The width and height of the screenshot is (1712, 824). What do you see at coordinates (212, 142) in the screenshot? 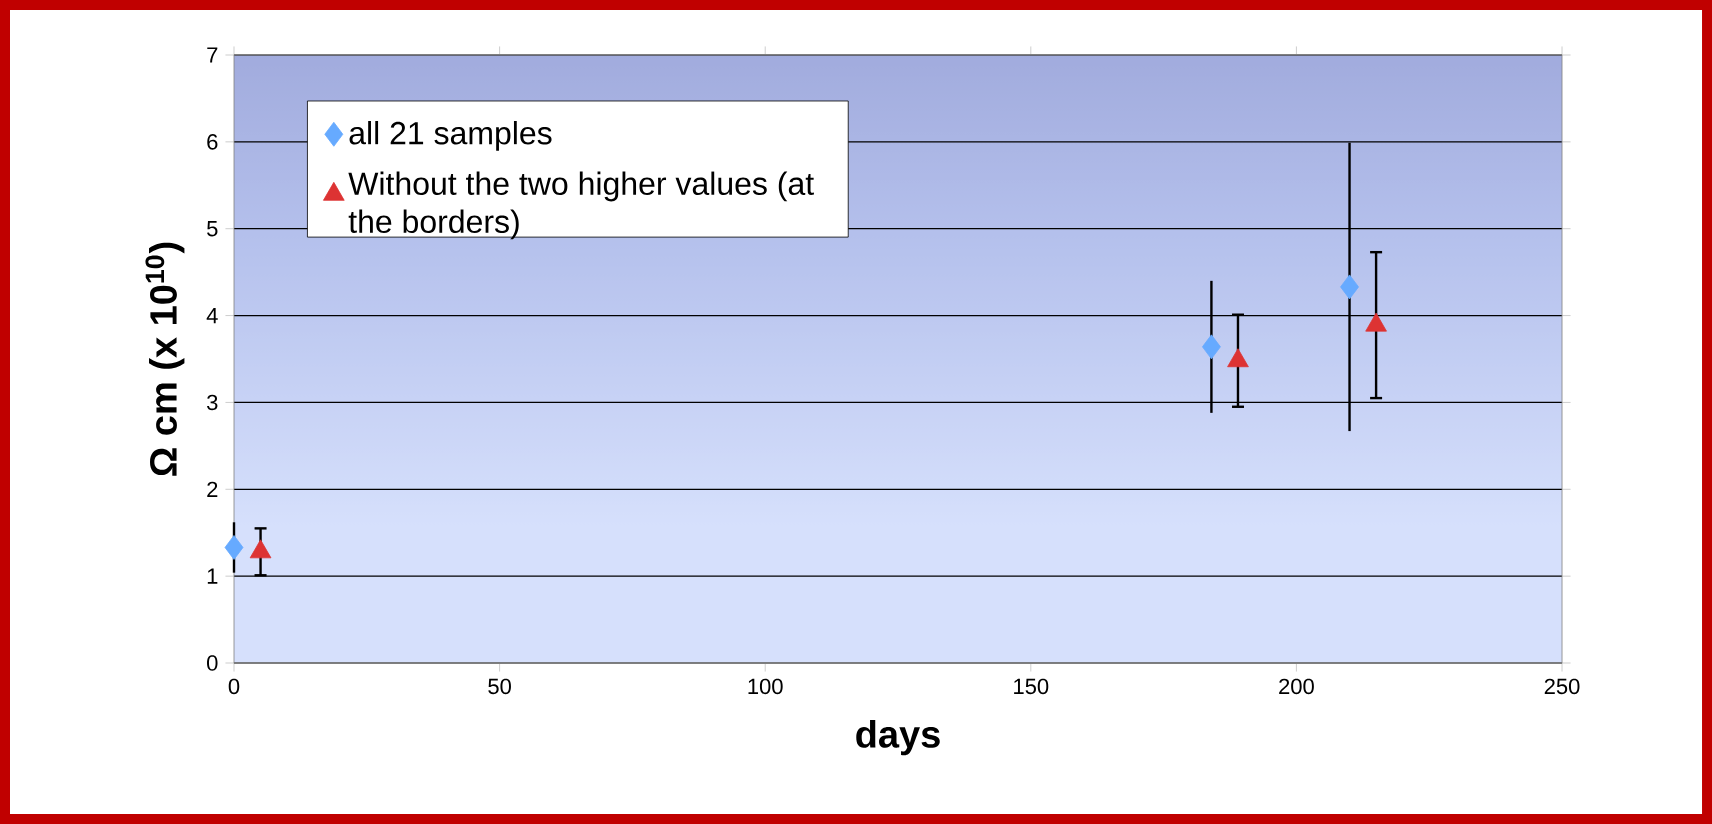
I see `y-tick-label: 6` at bounding box center [212, 142].